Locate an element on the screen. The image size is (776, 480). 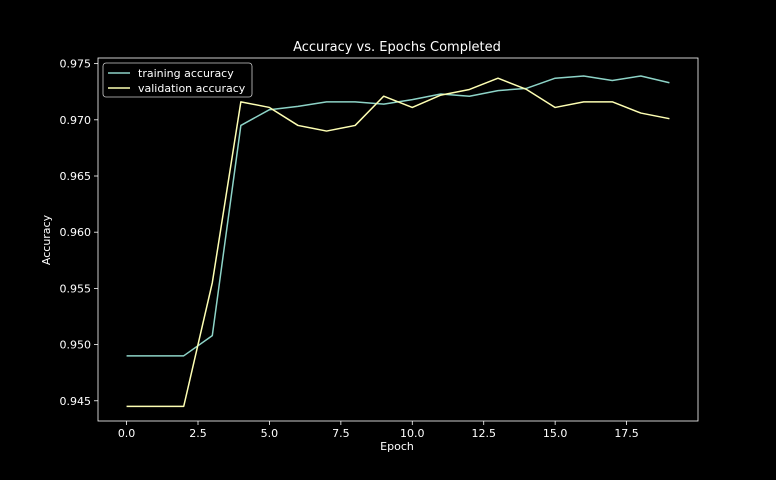
legend-label: validation accuracy is located at coordinates (192, 88).